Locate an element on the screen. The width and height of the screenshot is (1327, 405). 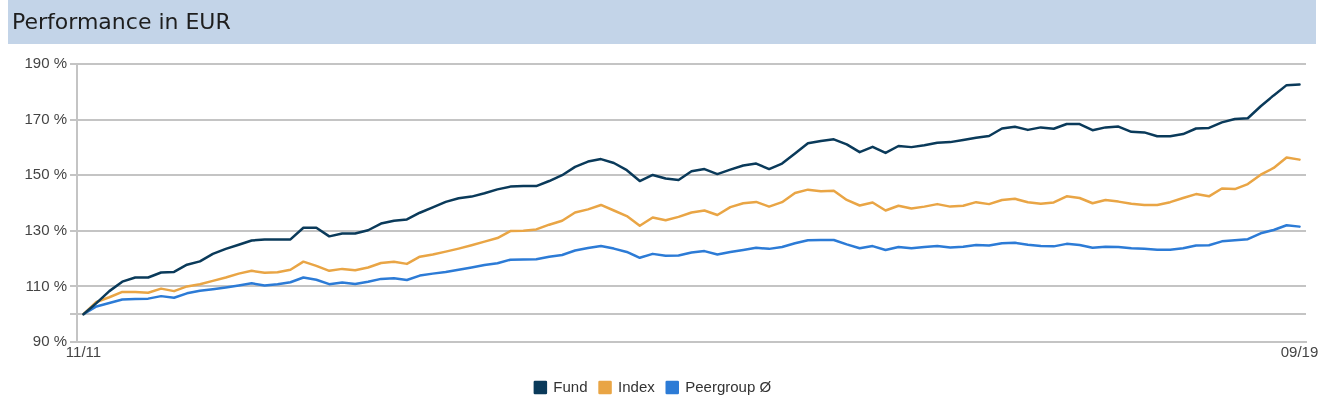
legend-label: Index is located at coordinates (637, 386).